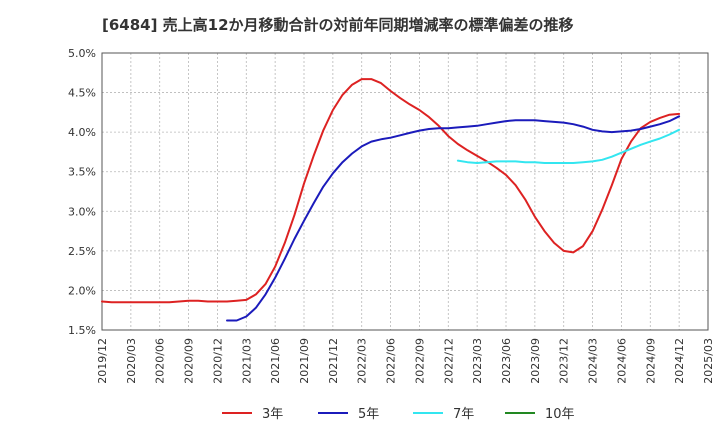  Describe the element at coordinates (593, 361) in the screenshot. I see `x-tick-label: 2024/03` at that location.